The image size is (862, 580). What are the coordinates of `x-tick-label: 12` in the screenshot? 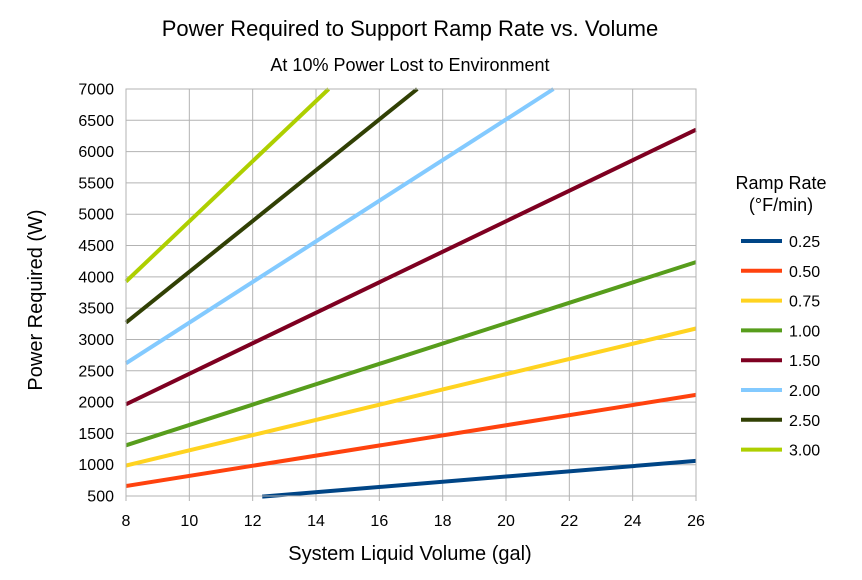 It's located at (253, 521).